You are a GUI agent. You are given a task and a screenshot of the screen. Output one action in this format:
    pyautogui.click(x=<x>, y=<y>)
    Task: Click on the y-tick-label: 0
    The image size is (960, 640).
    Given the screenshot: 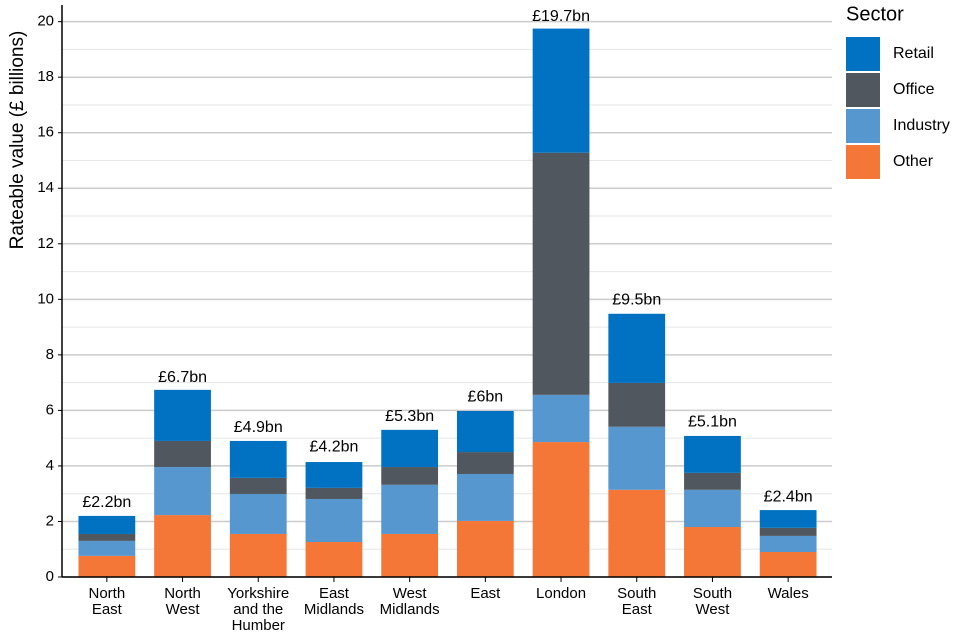 What is the action you would take?
    pyautogui.click(x=50, y=576)
    